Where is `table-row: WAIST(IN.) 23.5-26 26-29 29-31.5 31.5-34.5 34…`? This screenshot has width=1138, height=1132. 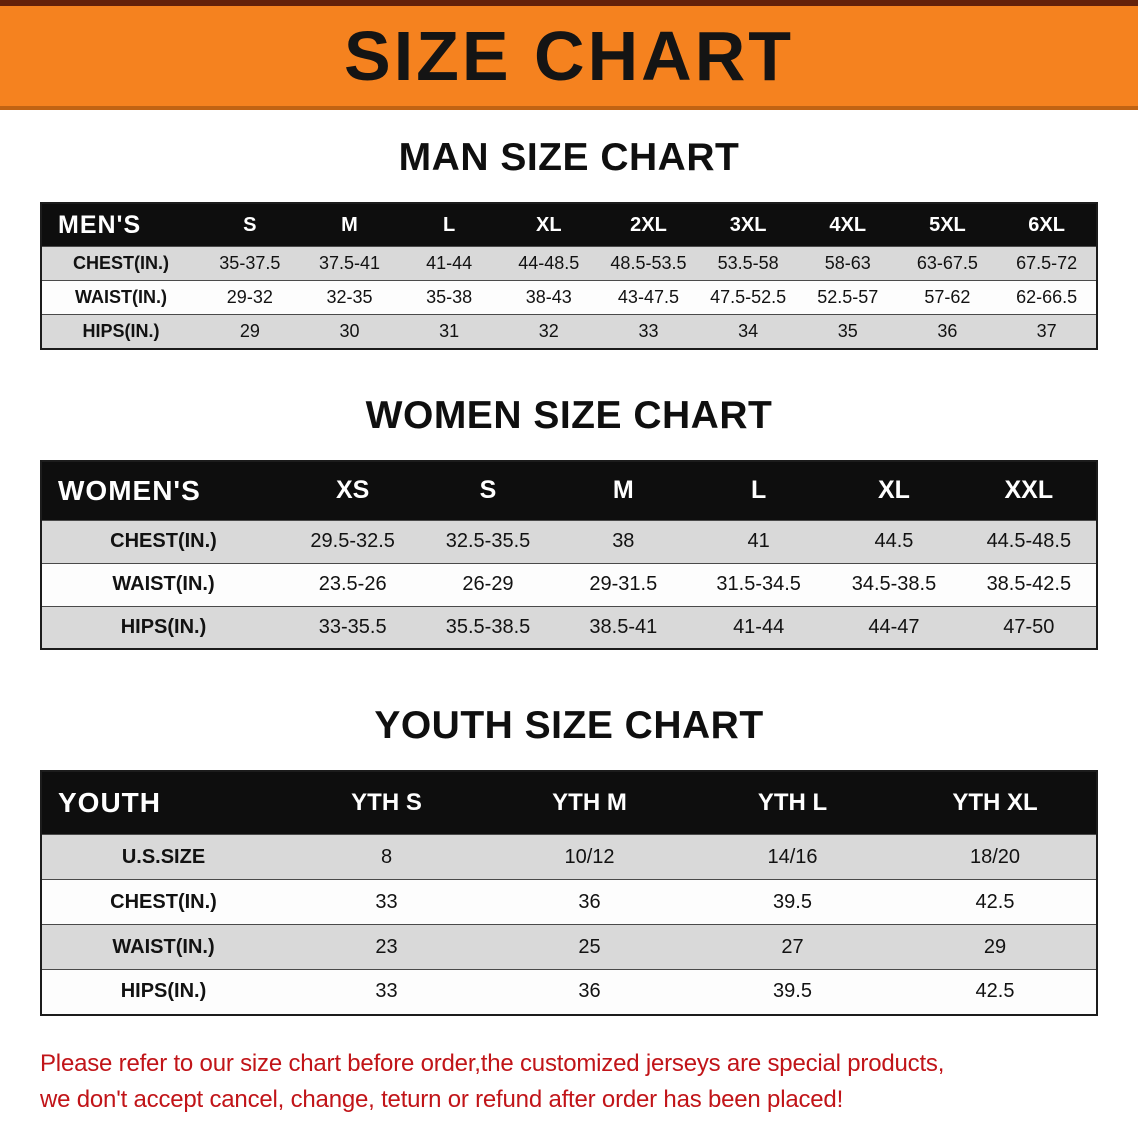 table-row: WAIST(IN.) 23.5-26 26-29 29-31.5 31.5-34.5 34… is located at coordinates (569, 584).